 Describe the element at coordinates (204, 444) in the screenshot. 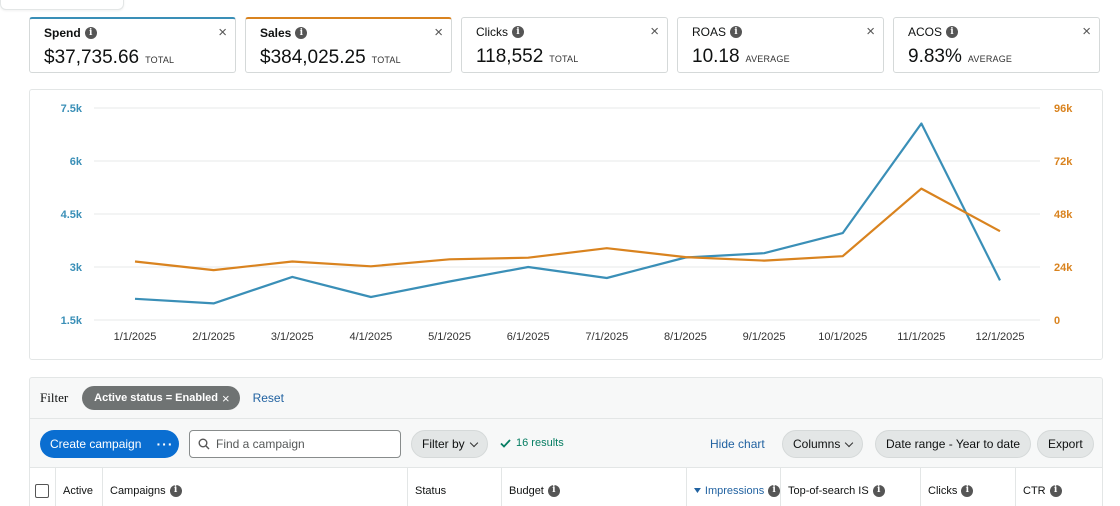

I see `search-icon` at that location.